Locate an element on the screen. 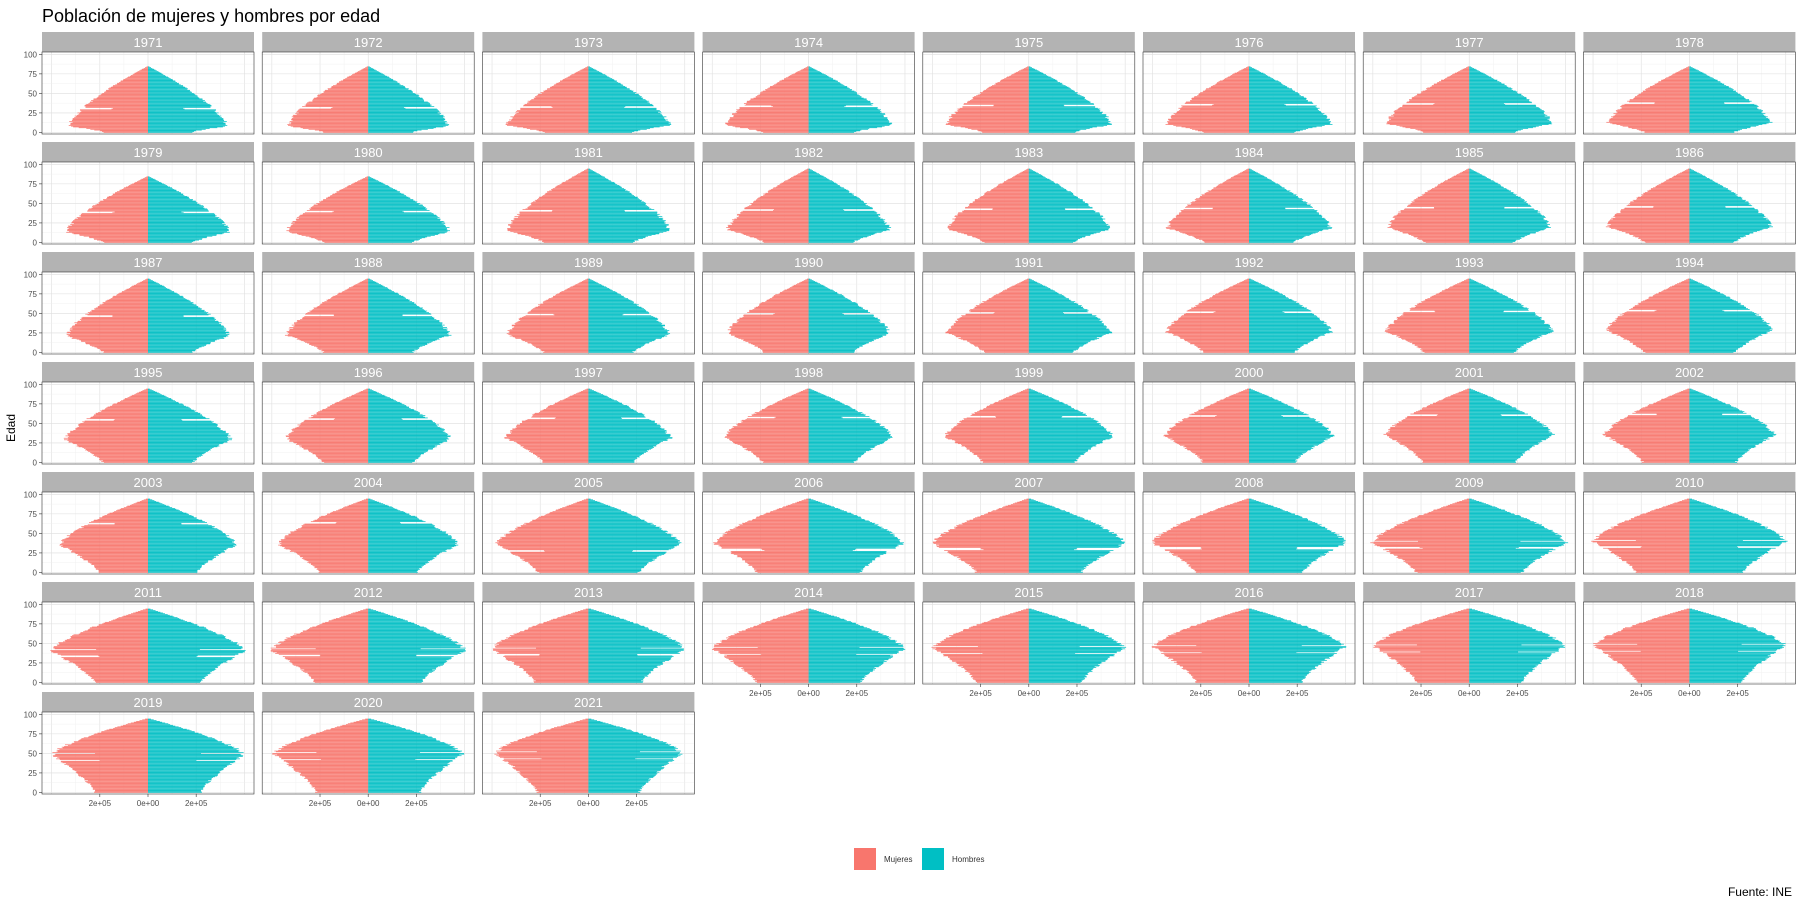 The width and height of the screenshot is (1800, 906). panel-border is located at coordinates (808, 93).